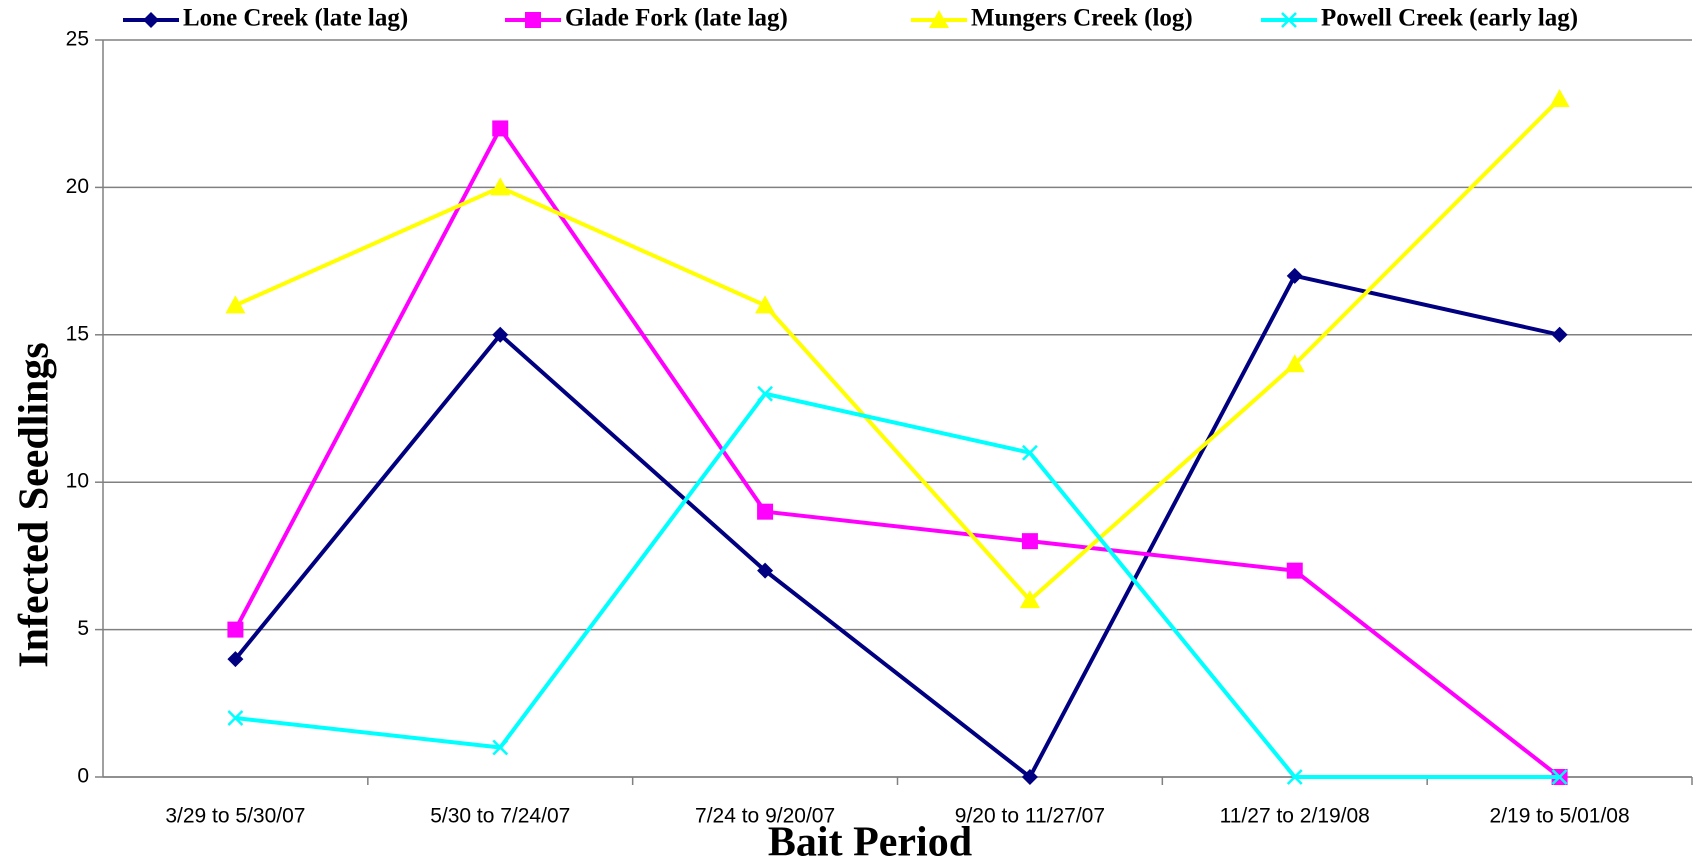 This screenshot has height=868, width=1698. What do you see at coordinates (765, 816) in the screenshot?
I see `x-tick-label: 7/24 to 9/20/07` at bounding box center [765, 816].